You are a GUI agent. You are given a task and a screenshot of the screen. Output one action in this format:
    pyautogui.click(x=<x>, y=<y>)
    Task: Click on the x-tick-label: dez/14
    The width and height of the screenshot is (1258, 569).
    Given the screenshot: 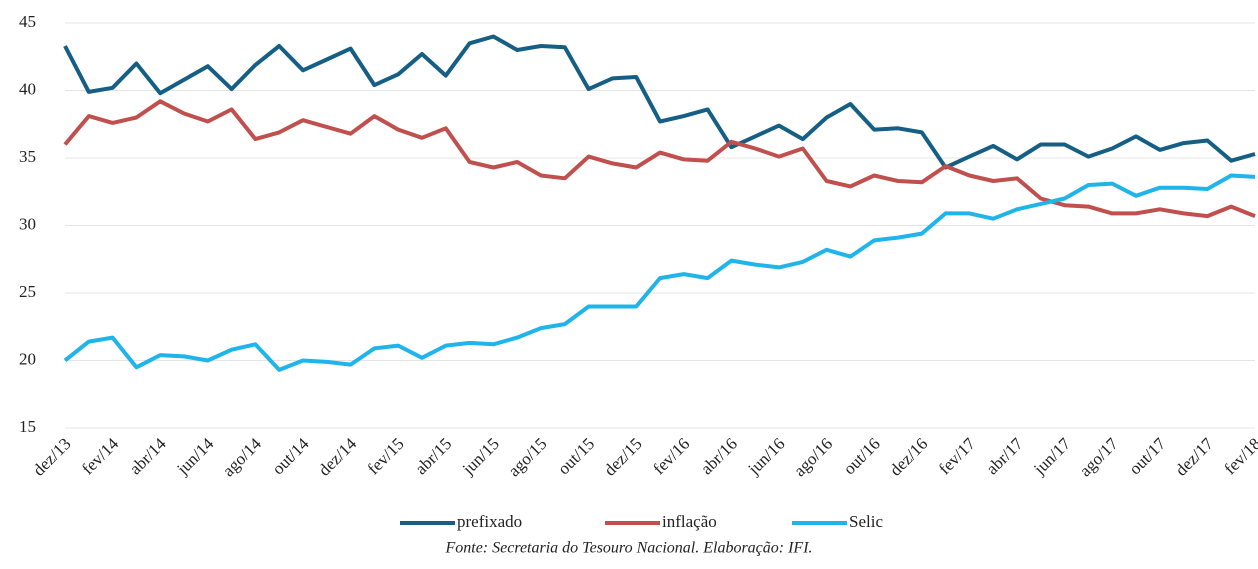 What is the action you would take?
    pyautogui.click(x=338, y=457)
    